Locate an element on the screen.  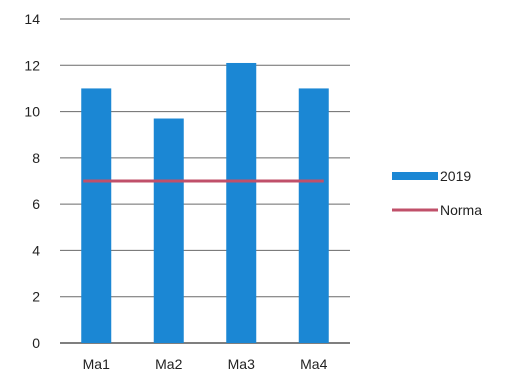
x-tick-label: Ma1 is located at coordinates (96, 364).